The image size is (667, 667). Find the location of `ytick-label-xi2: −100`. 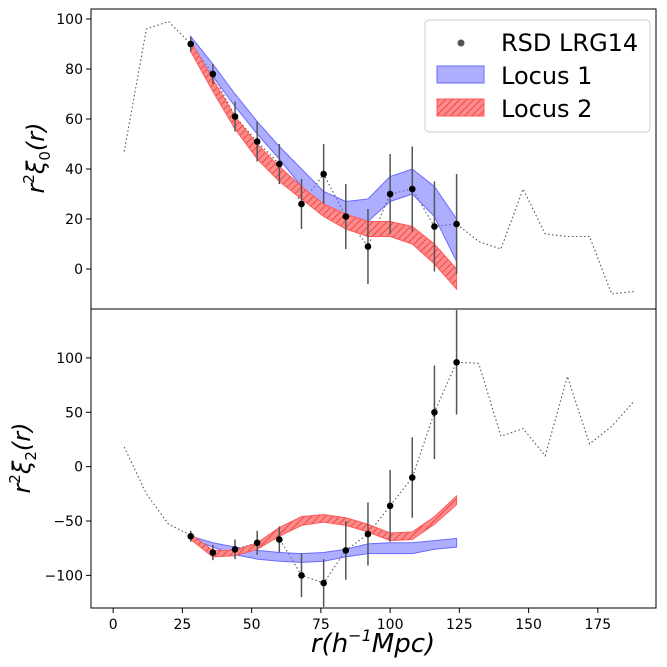

ytick-label-xi2: −100 is located at coordinates (64, 576).